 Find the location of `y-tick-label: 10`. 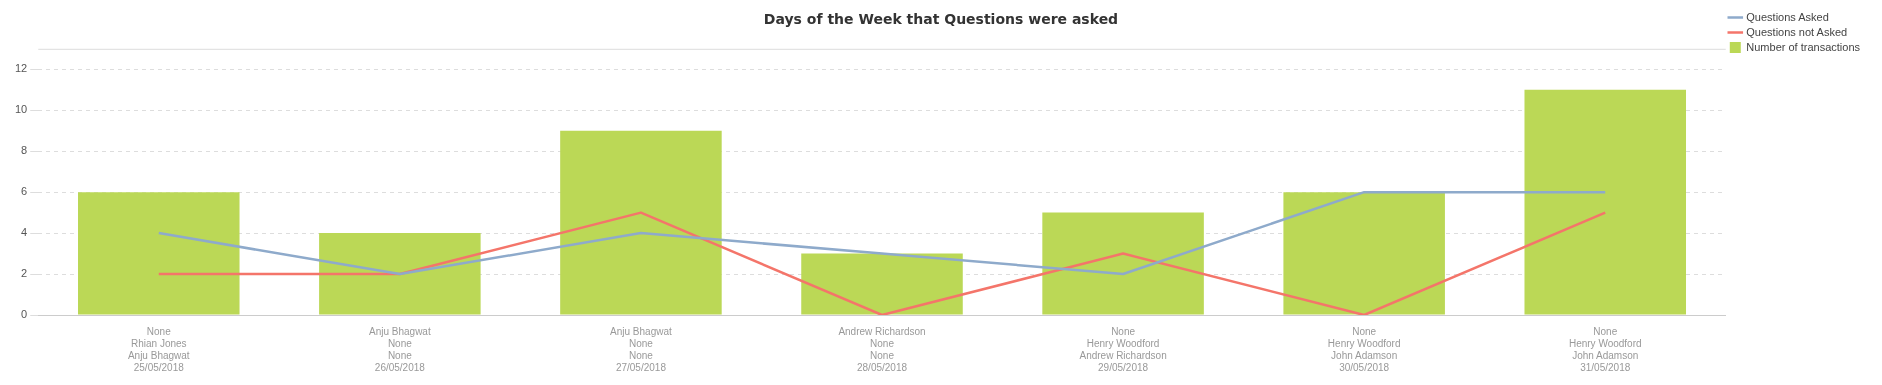

y-tick-label: 10 is located at coordinates (21, 109).